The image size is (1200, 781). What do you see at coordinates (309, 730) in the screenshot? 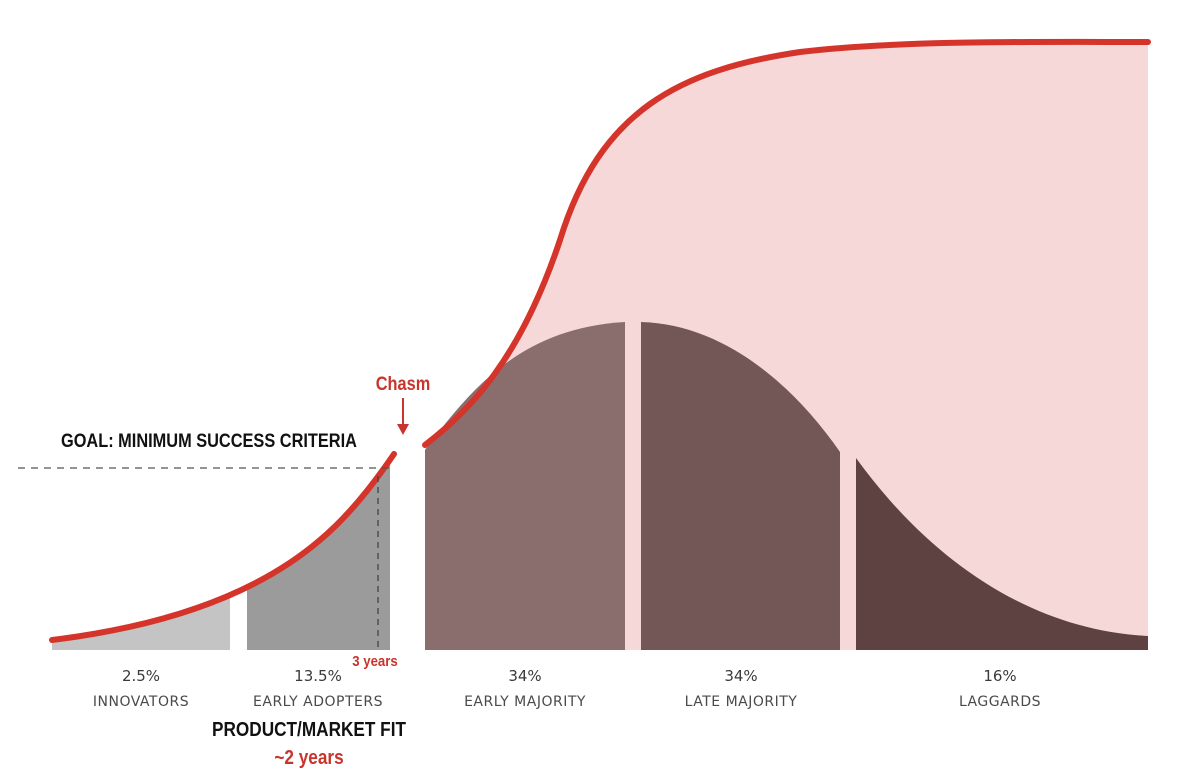
I see `product-market-fit-label: PRODUCT/MARKET FIT` at bounding box center [309, 730].